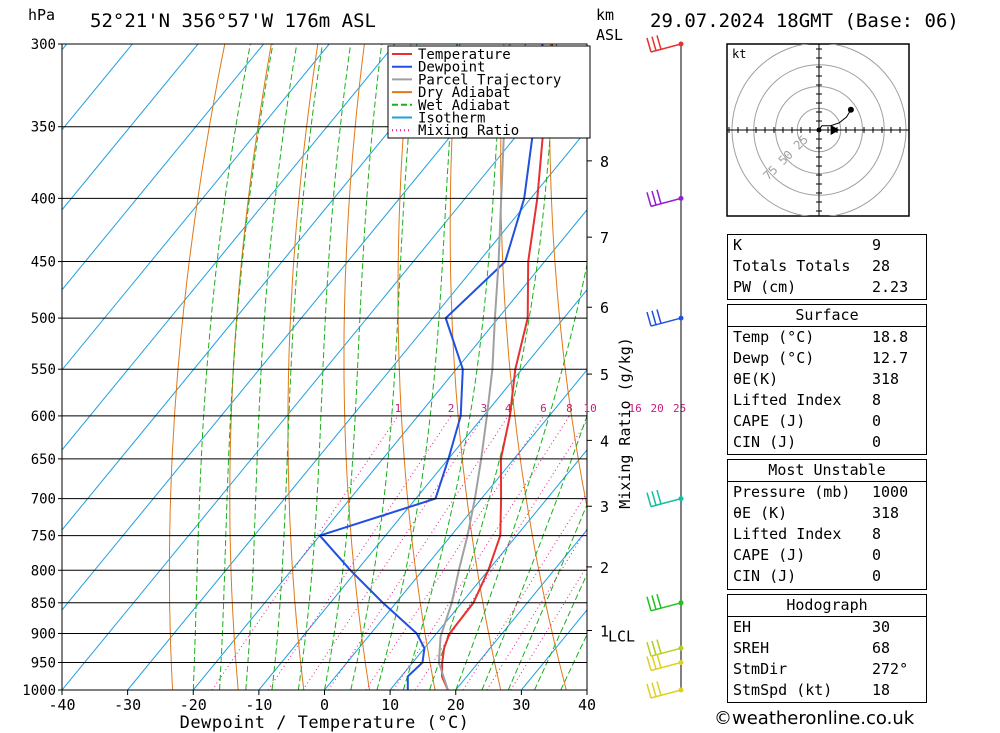 This screenshot has width=1000, height=733. What do you see at coordinates (43, 537) in the screenshot?
I see `pressure-tick-label: 750` at bounding box center [43, 537].